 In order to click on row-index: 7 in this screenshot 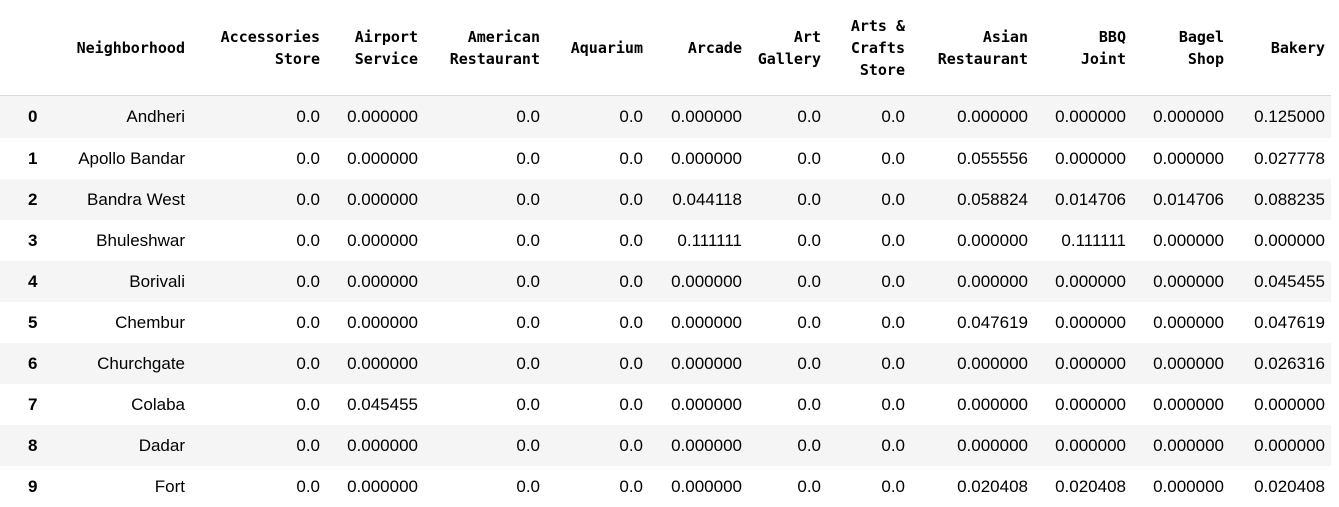, I will do `click(27, 404)`.